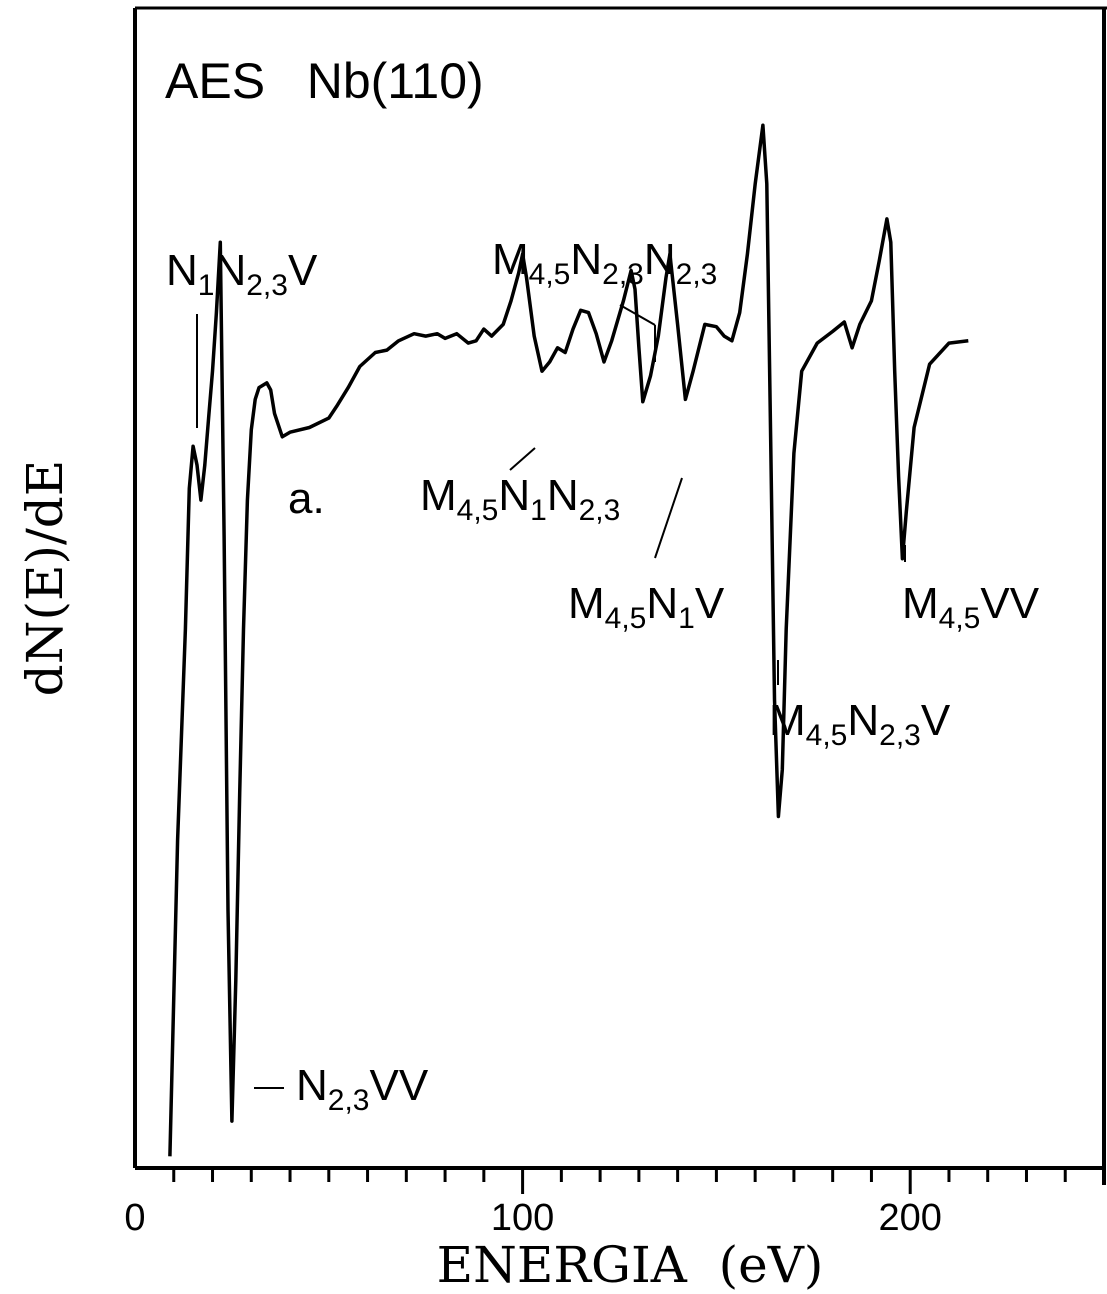 The height and width of the screenshot is (1294, 1107). I want to click on y-axis-title: dN(E)/dE, so click(45, 578).